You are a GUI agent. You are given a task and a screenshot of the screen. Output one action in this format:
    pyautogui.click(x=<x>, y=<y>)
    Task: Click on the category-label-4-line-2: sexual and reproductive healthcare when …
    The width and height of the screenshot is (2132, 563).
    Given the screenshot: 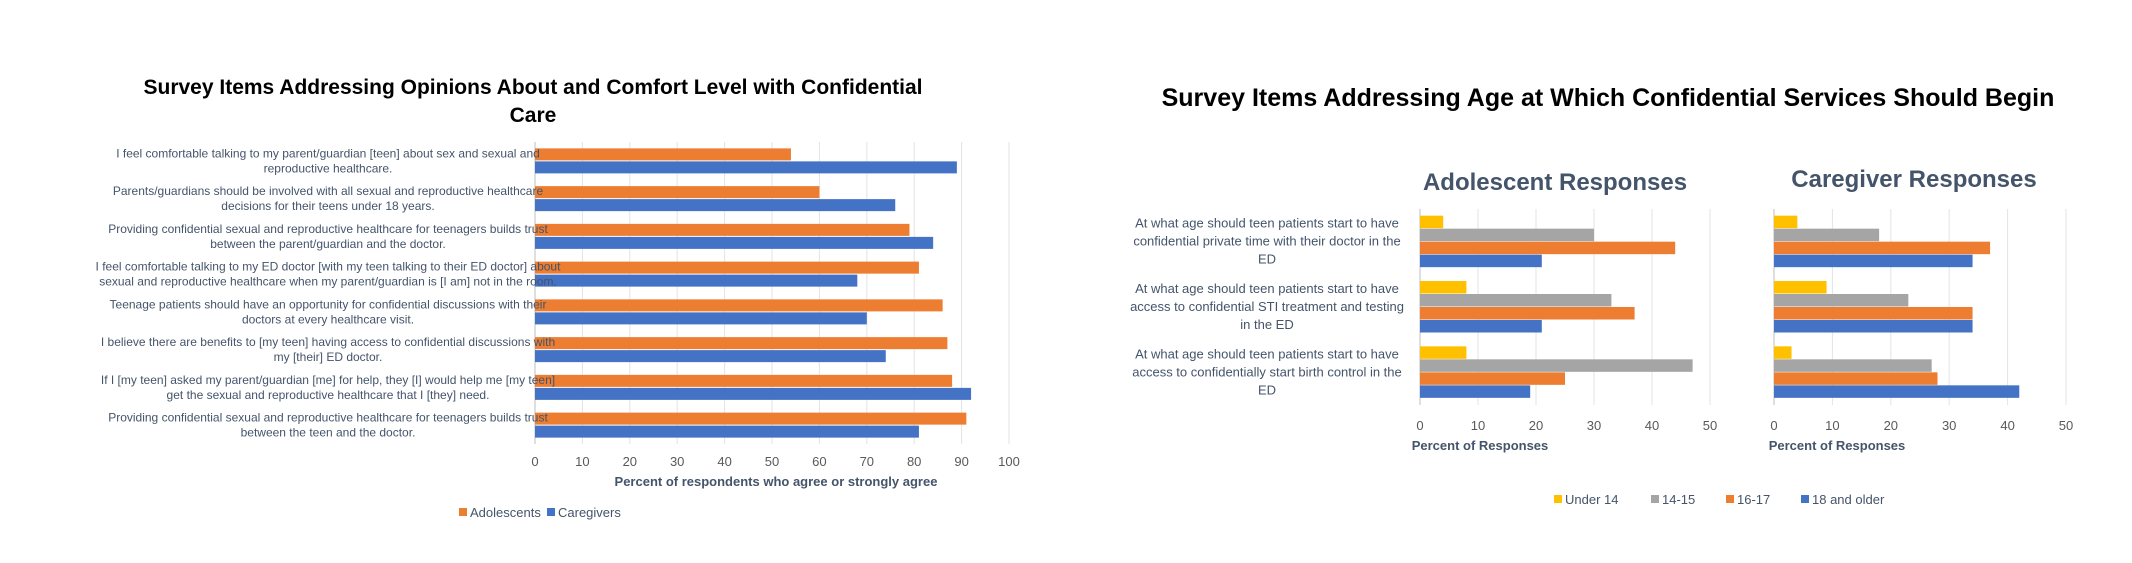 What is the action you would take?
    pyautogui.click(x=328, y=282)
    